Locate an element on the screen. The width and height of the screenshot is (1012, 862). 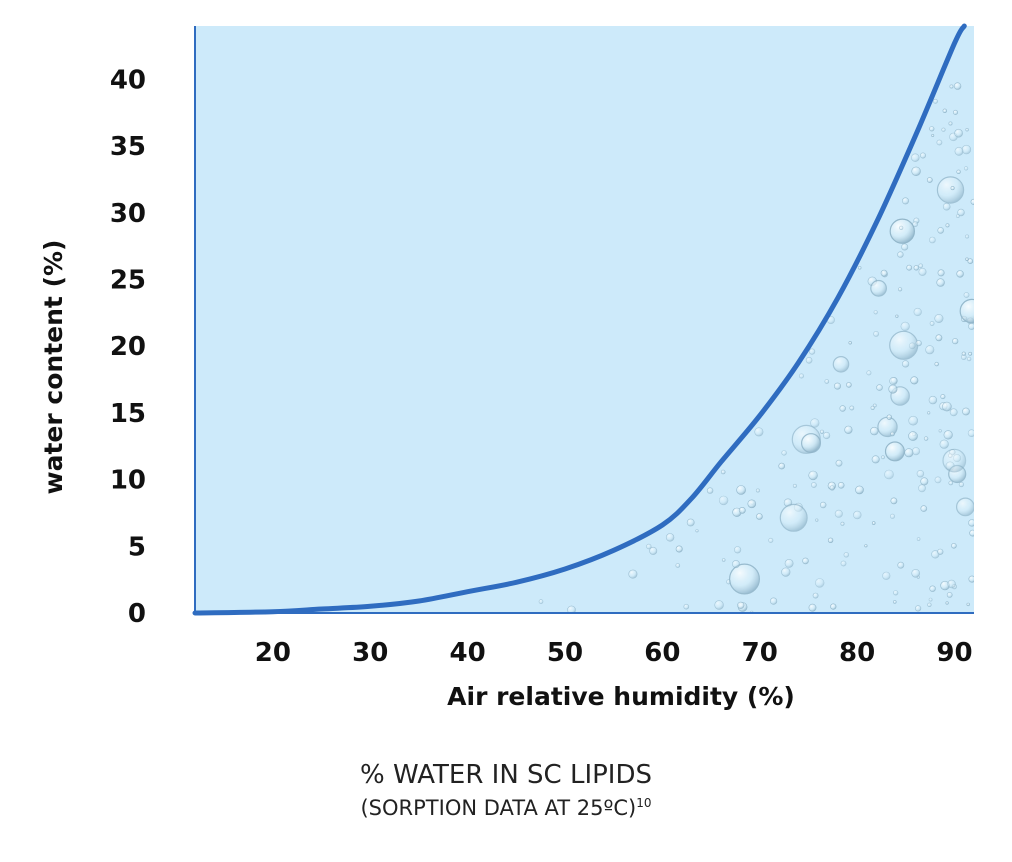
y-tick-label: 5 is located at coordinates (137, 547).